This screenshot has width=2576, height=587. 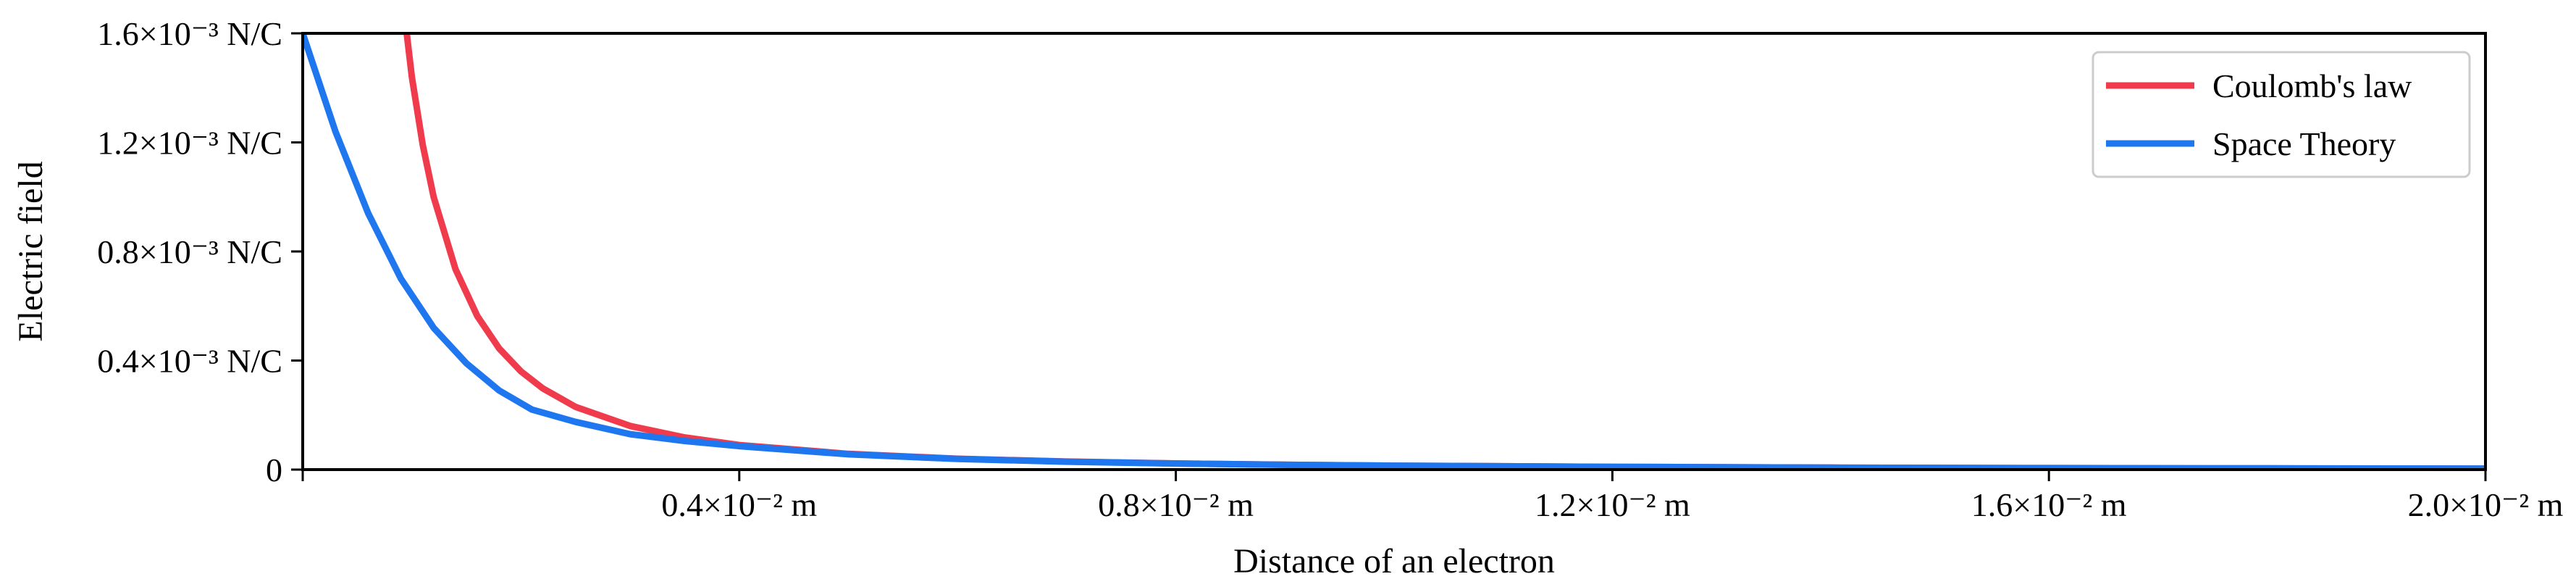 What do you see at coordinates (189, 361) in the screenshot?
I see `y-tick-label: 0.4×10⁻³ N/C` at bounding box center [189, 361].